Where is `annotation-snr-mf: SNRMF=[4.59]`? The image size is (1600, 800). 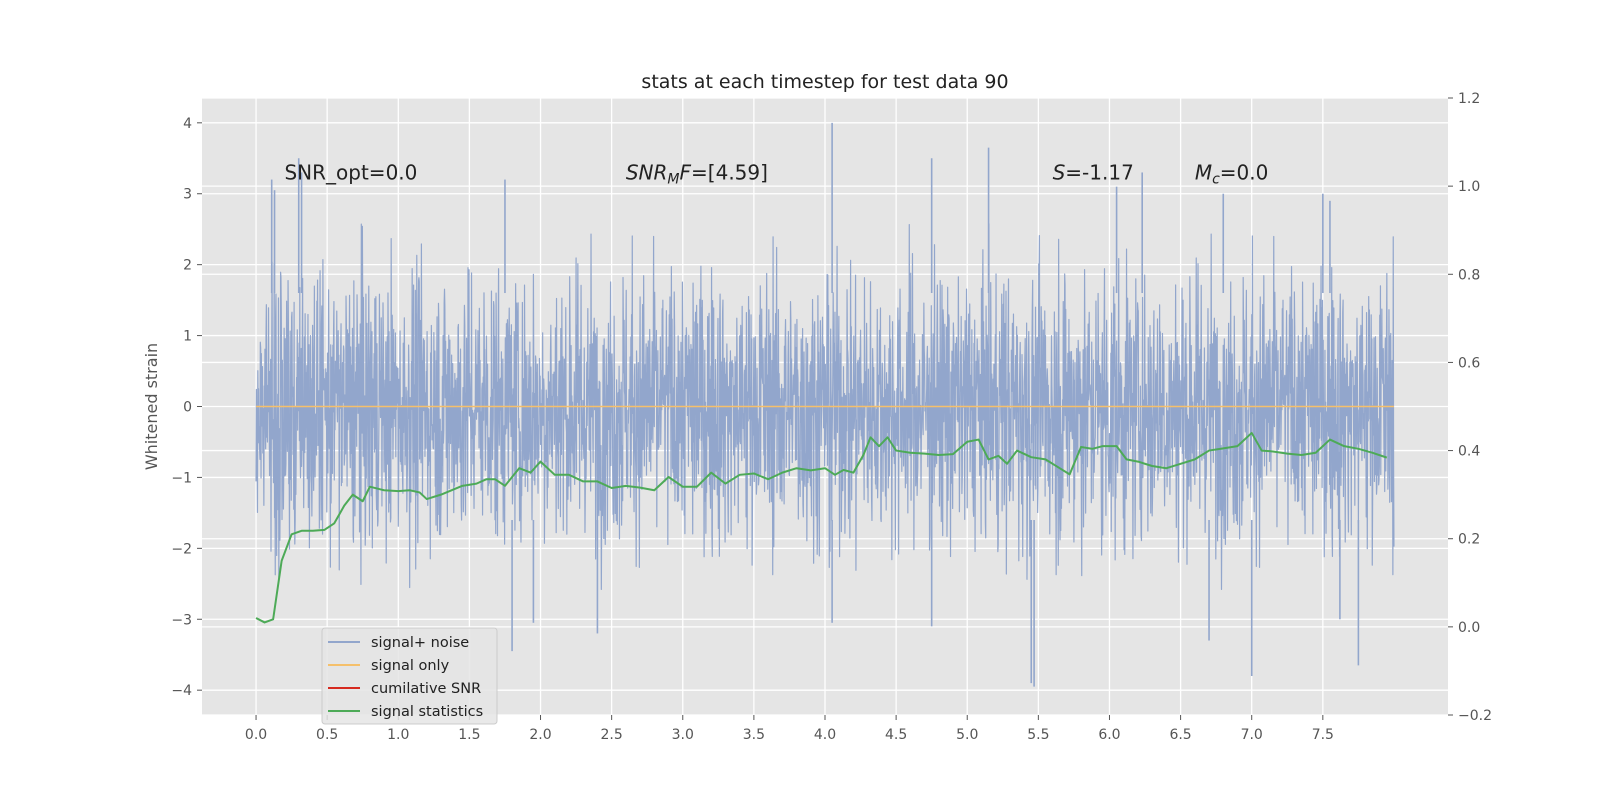 annotation-snr-mf: SNRMF=[4.59] is located at coordinates (697, 174).